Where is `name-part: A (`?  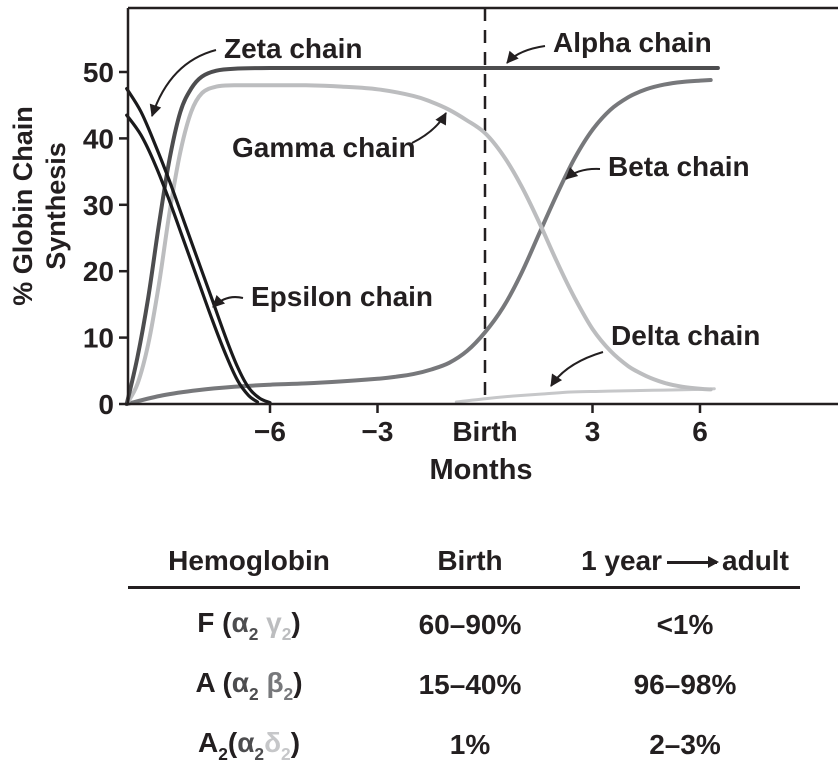
name-part: A ( is located at coordinates (213, 682).